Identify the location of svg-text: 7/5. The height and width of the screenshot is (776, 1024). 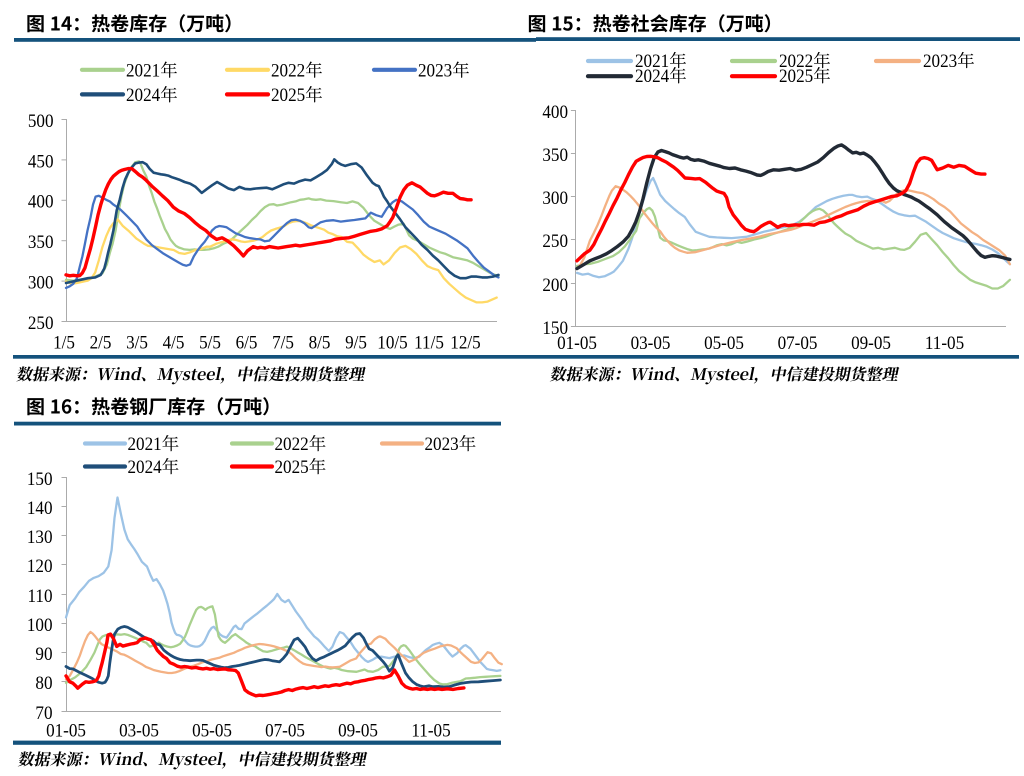
(283, 342).